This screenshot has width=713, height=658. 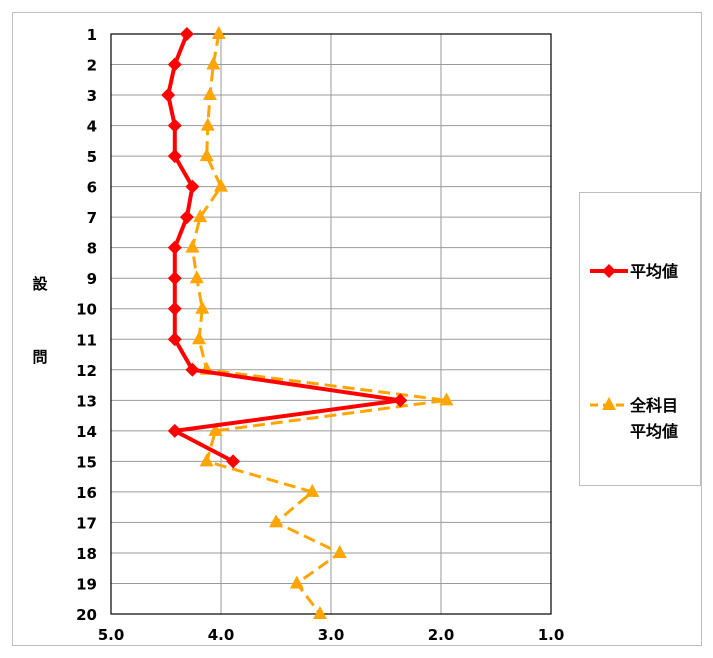 I want to click on y-tick-label: 13, so click(x=86, y=401).